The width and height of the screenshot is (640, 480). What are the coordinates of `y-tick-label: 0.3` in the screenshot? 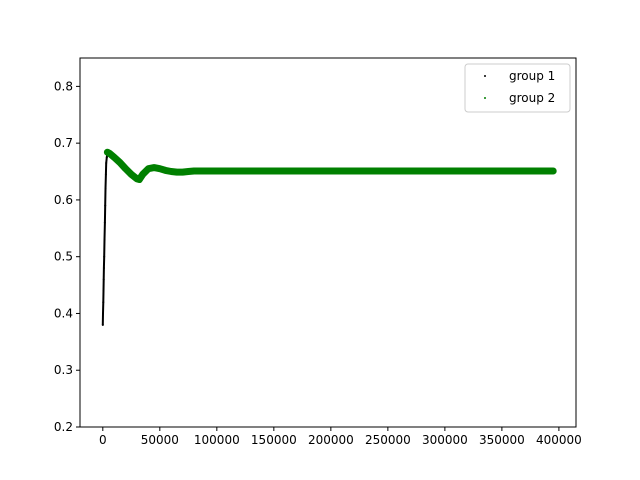 It's located at (63, 370).